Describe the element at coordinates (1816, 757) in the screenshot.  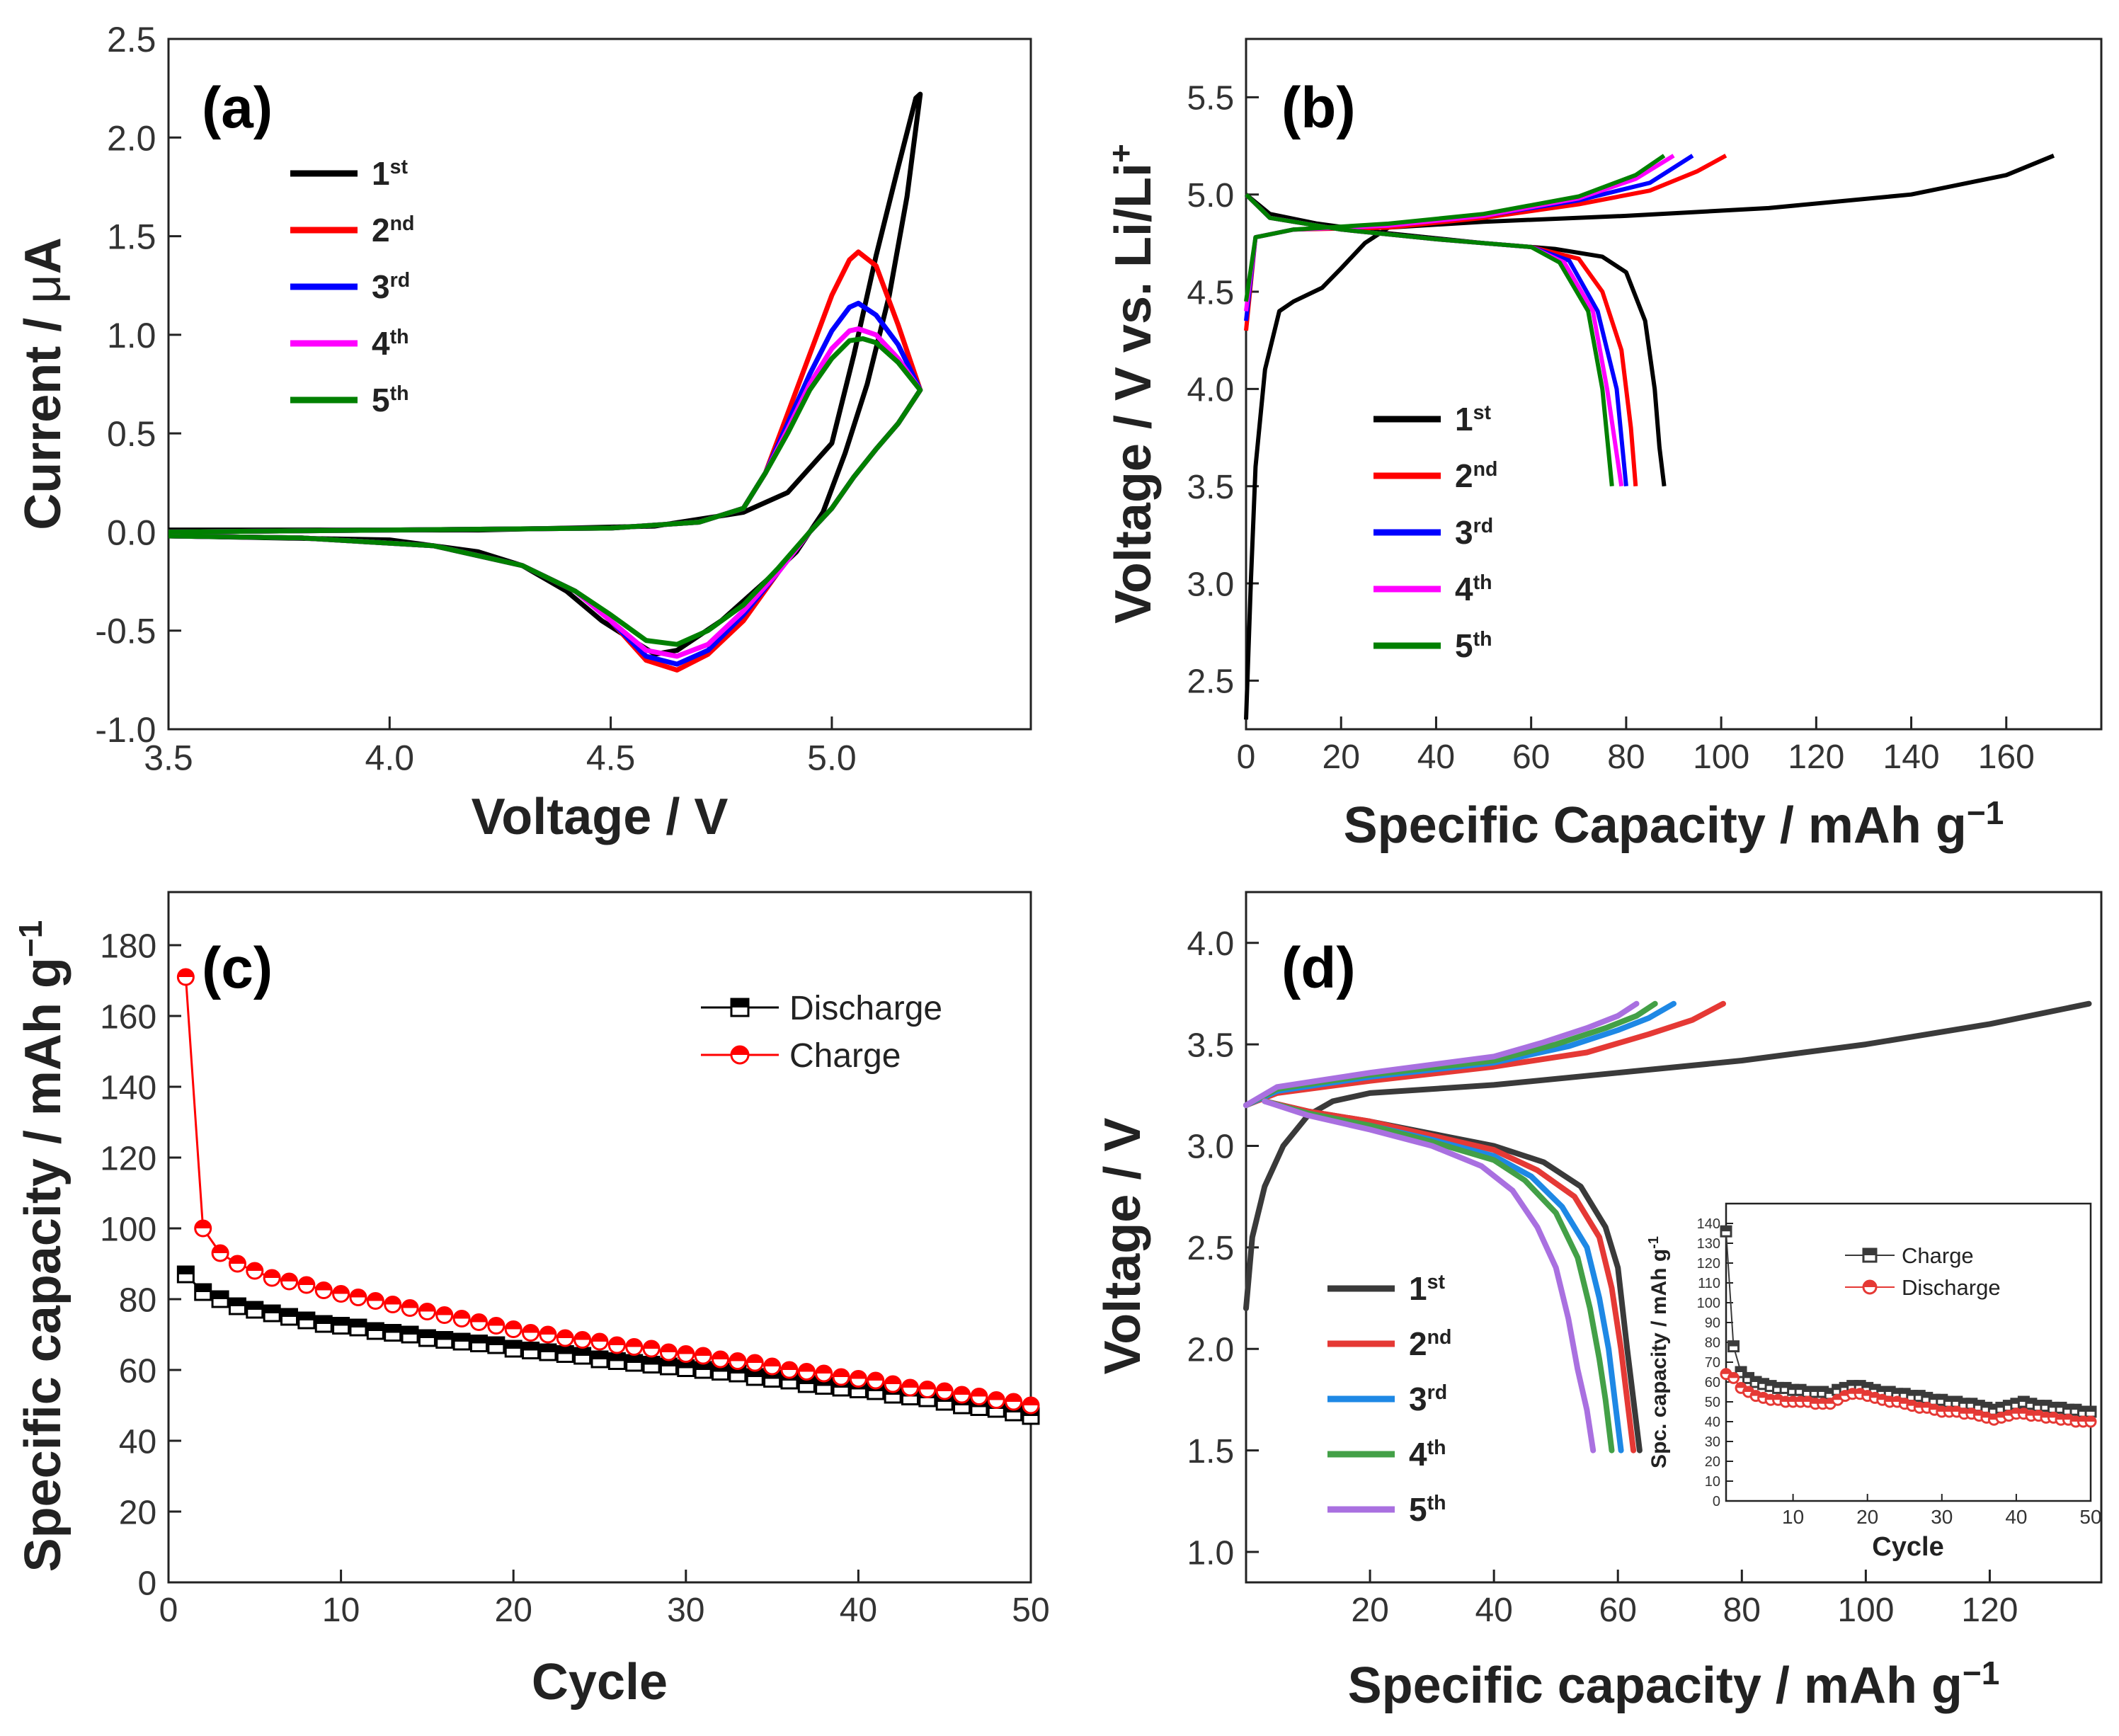
I see `x-tick-label: 120` at that location.